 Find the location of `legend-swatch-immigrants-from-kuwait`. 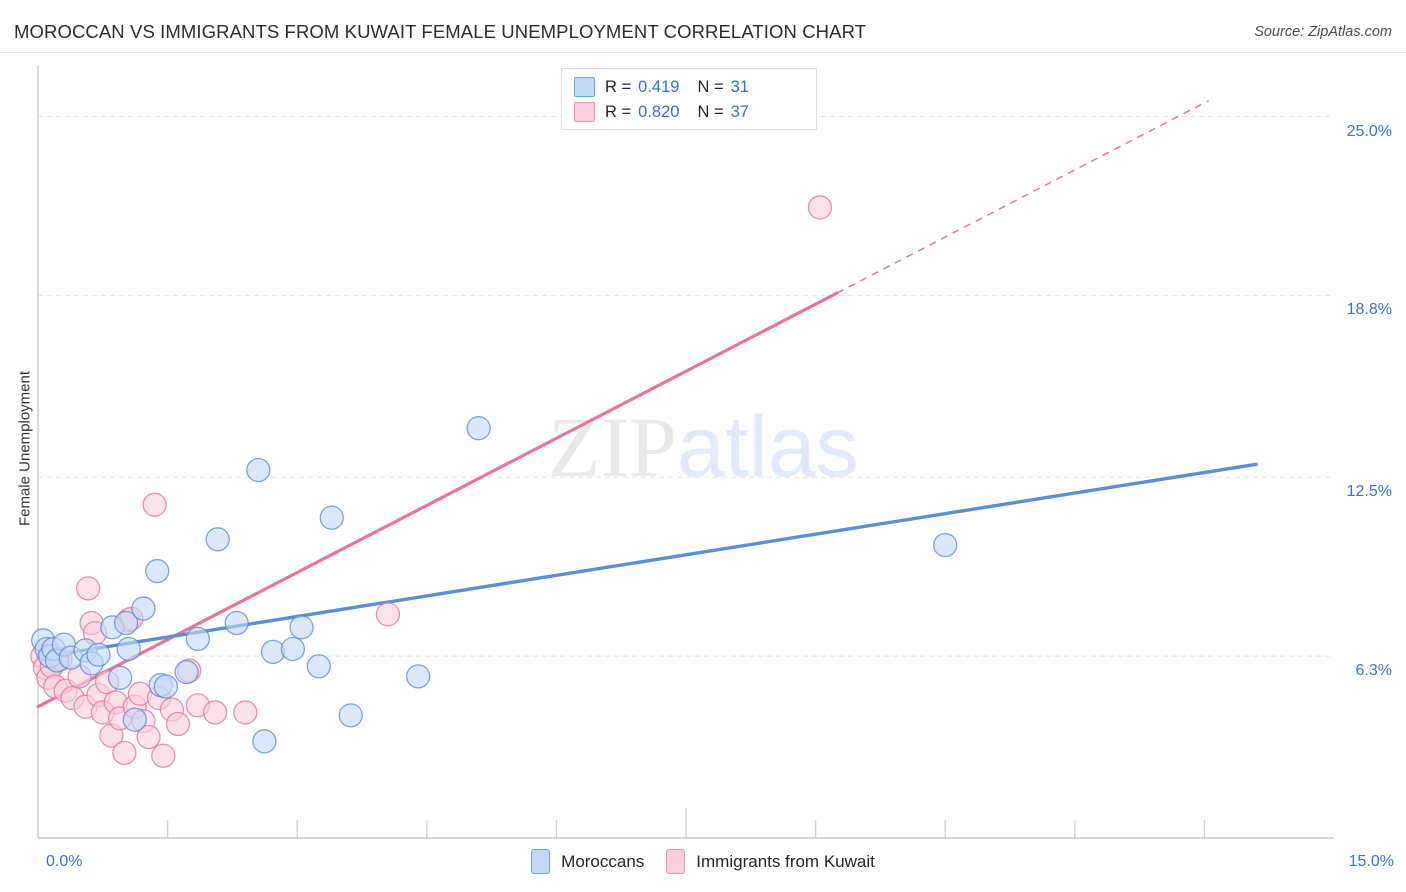

legend-swatch-immigrants-from-kuwait is located at coordinates (584, 112).